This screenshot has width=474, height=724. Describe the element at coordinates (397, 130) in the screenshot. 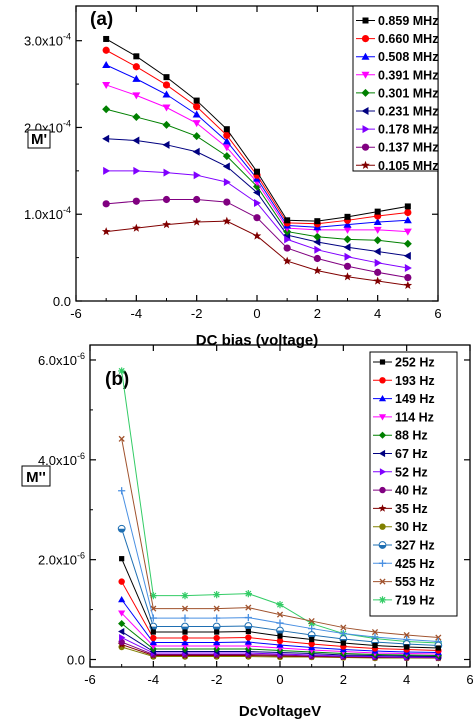

I see `legend-item: 0.178 MHz` at that location.